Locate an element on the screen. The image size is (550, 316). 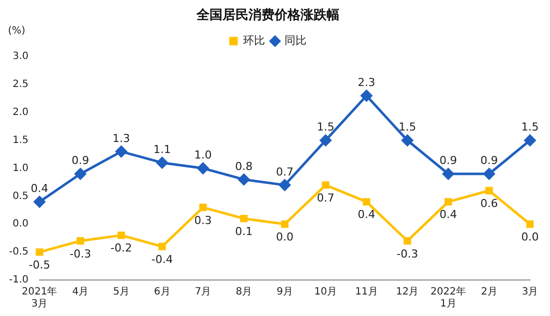
data-label: 2.3 is located at coordinates (367, 83).